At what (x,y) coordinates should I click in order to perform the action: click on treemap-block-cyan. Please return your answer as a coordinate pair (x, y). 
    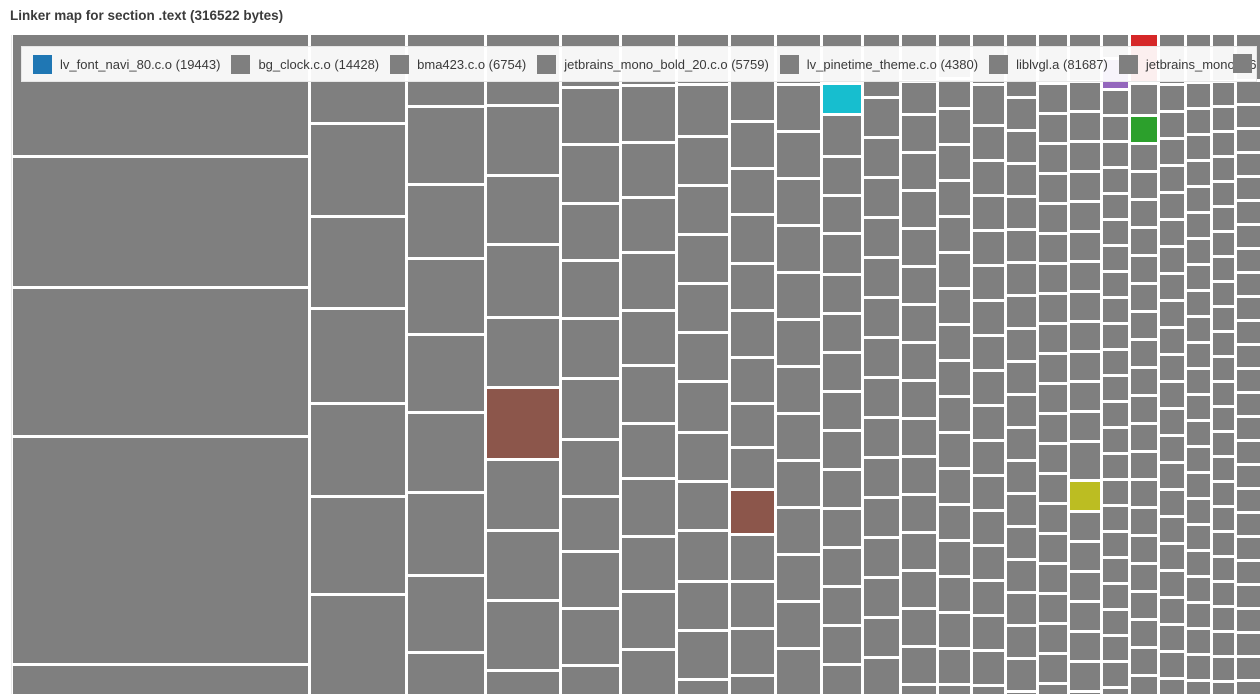
    Looking at the image, I should click on (842, 99).